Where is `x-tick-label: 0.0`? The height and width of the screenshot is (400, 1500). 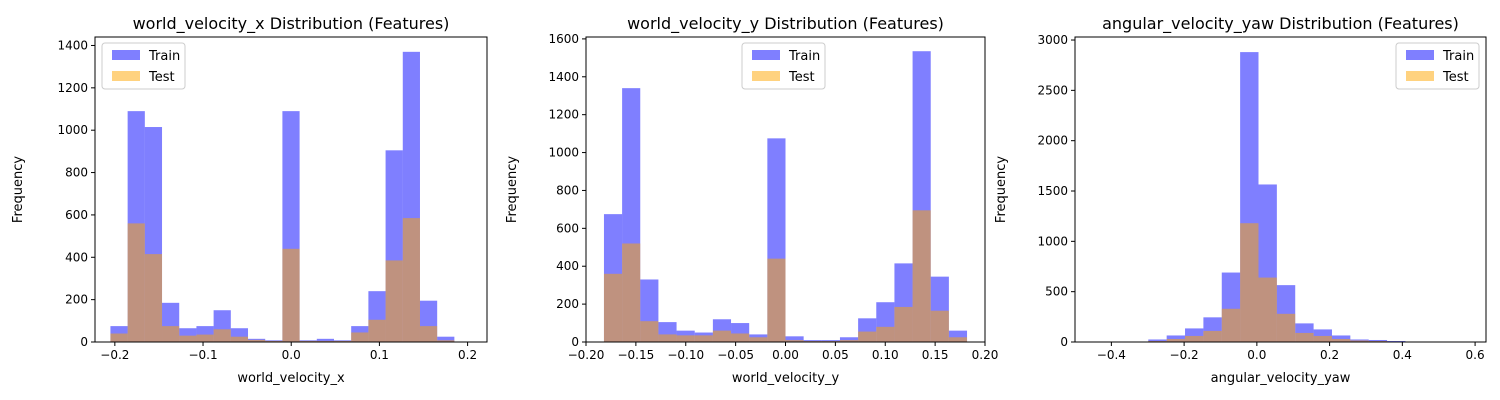 x-tick-label: 0.0 is located at coordinates (291, 355).